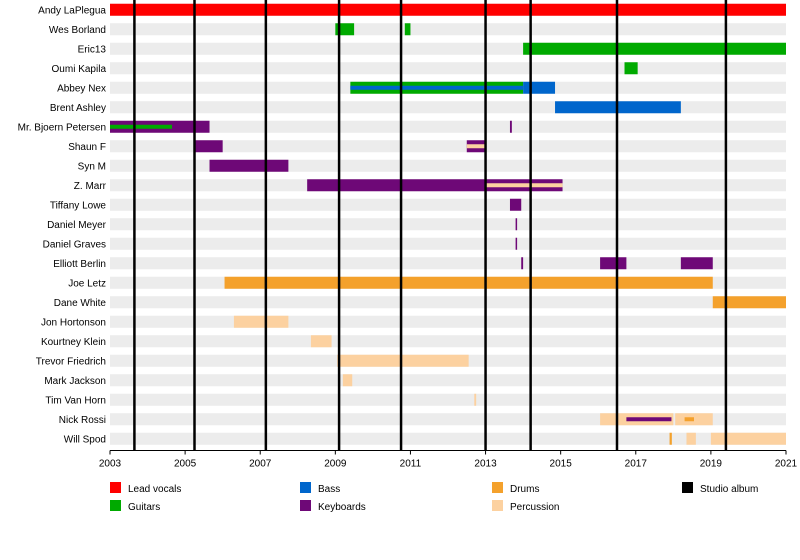 This screenshot has width=800, height=560. What do you see at coordinates (448, 399) in the screenshot?
I see `row-band-tim-van-horn` at bounding box center [448, 399].